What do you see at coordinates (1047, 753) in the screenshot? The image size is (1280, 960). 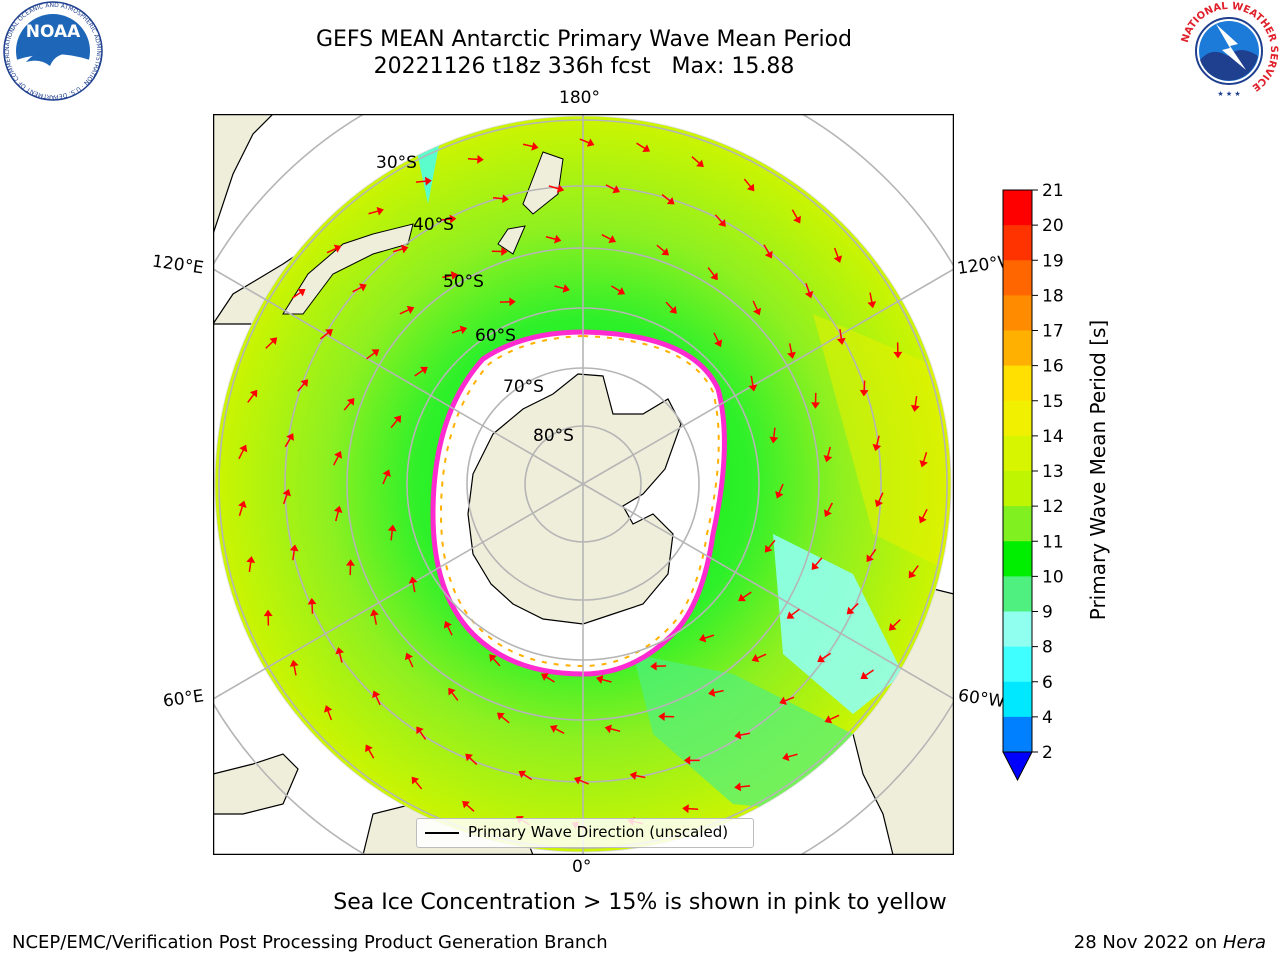 I see `colorbar-tick-label: 2` at bounding box center [1047, 753].